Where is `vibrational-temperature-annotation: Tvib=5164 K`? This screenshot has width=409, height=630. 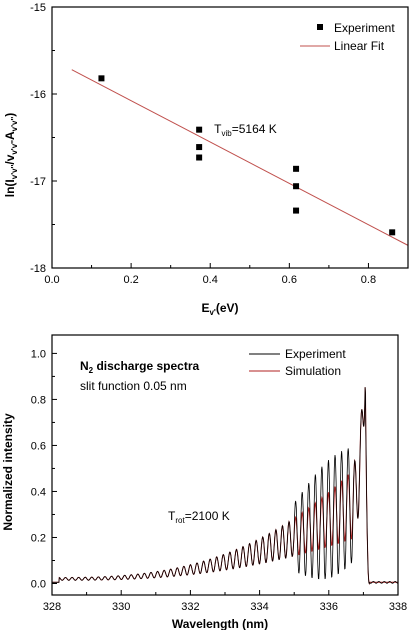
vibrational-temperature-annotation: Tvib=5164 K is located at coordinates (245, 130).